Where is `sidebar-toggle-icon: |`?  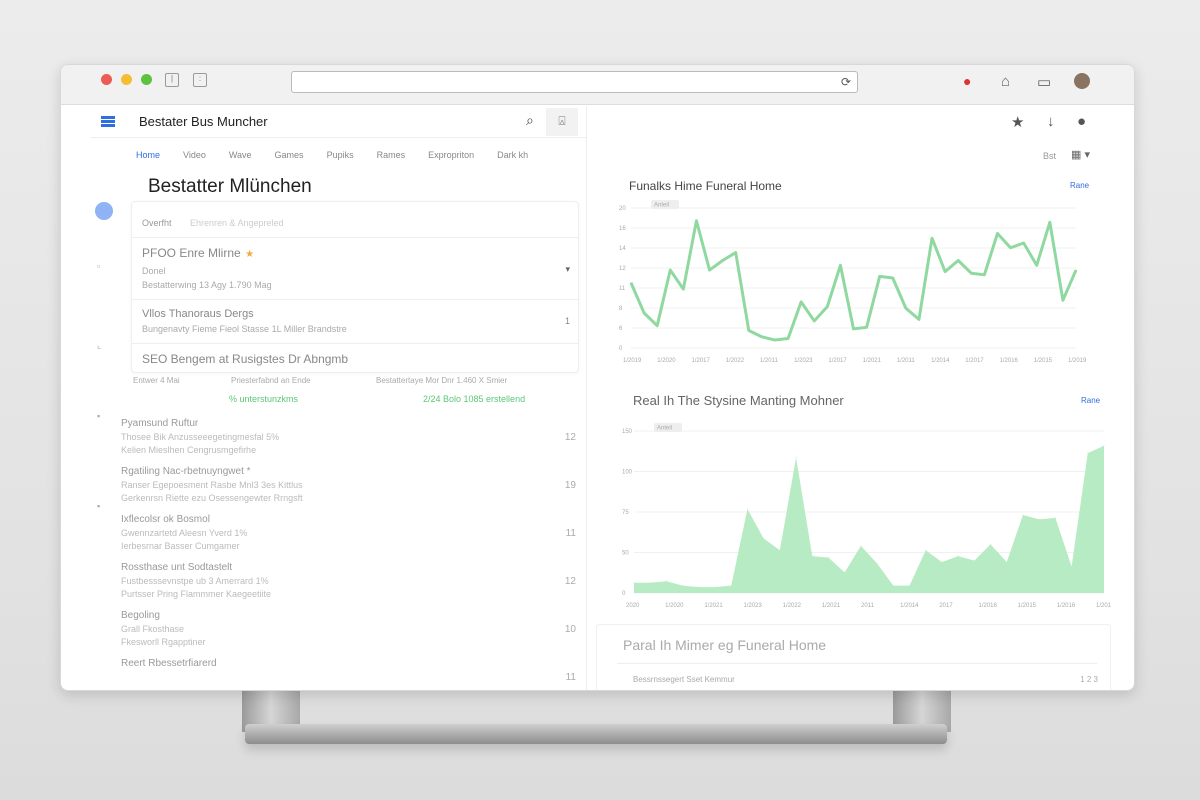 sidebar-toggle-icon: | is located at coordinates (172, 80).